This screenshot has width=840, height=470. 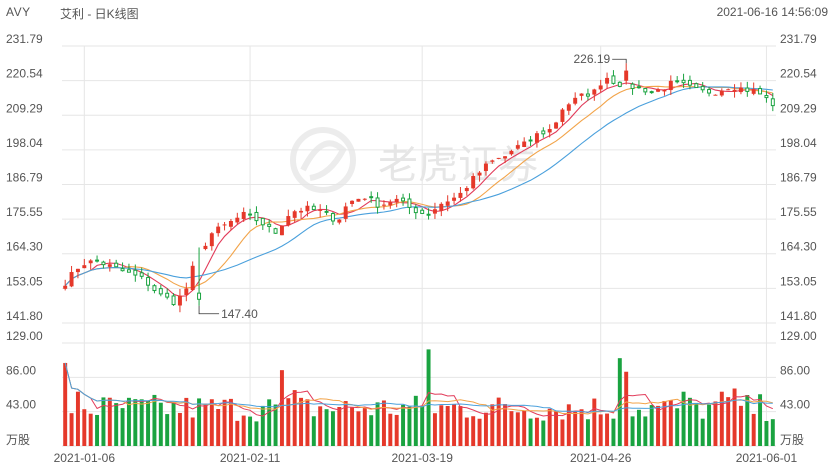 What do you see at coordinates (767, 458) in the screenshot?
I see `date-tick-label: 2021-06-01` at bounding box center [767, 458].